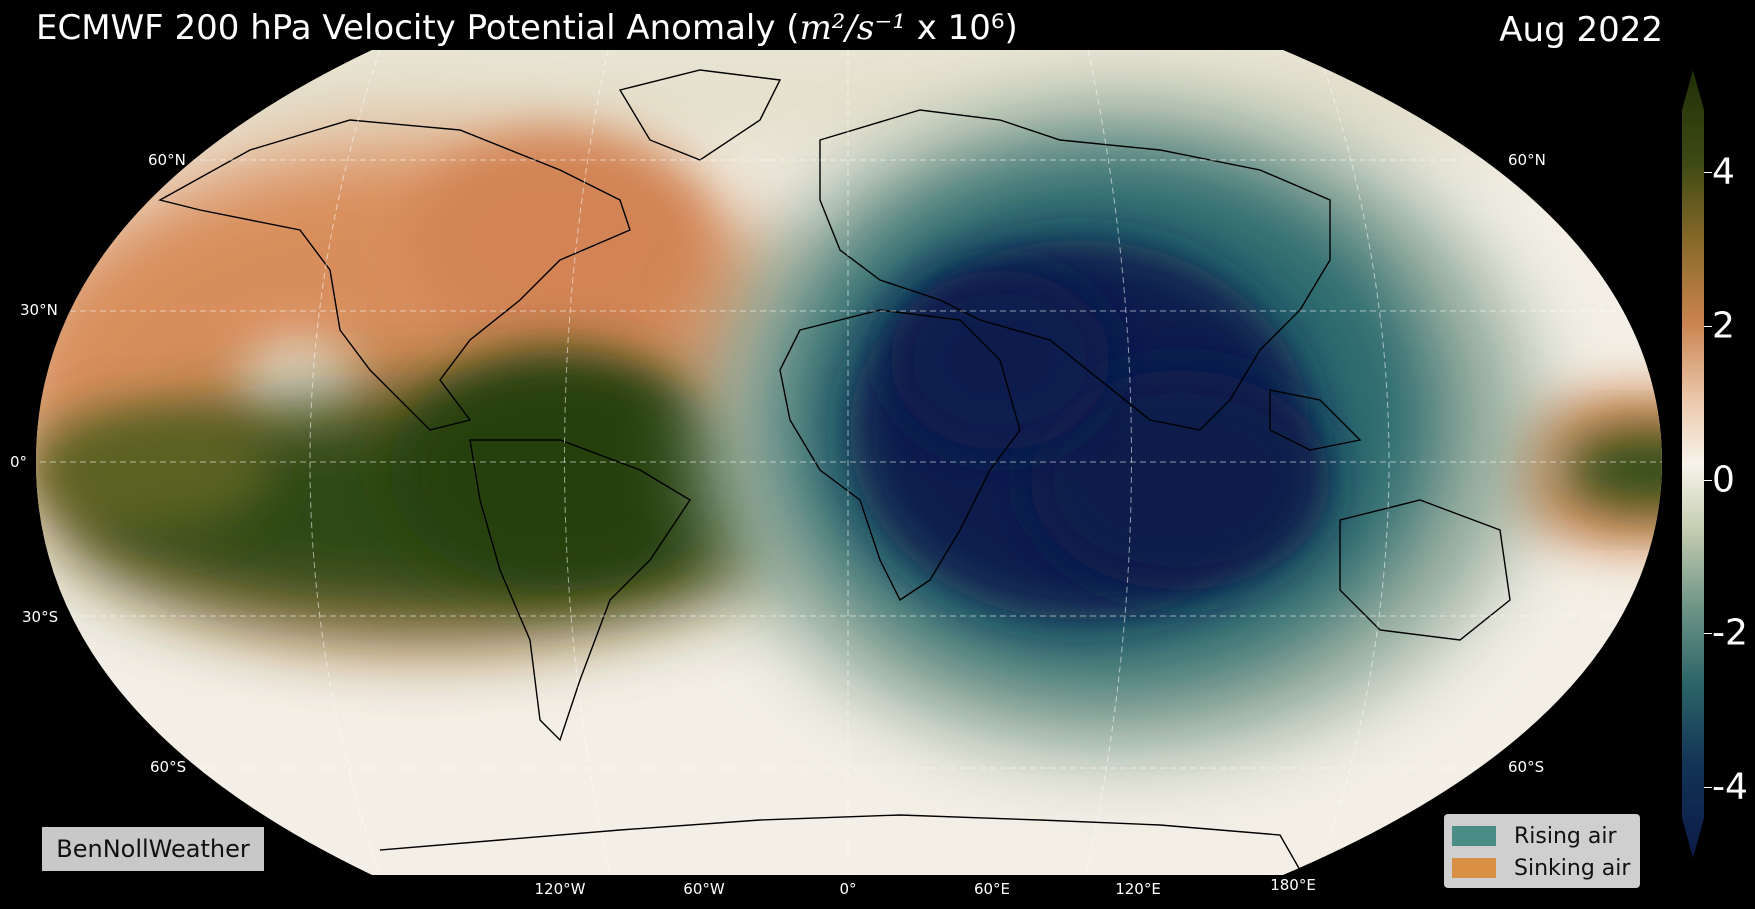 The image size is (1755, 909). What do you see at coordinates (1542, 851) in the screenshot?
I see `legend: Rising air Sinking air` at bounding box center [1542, 851].